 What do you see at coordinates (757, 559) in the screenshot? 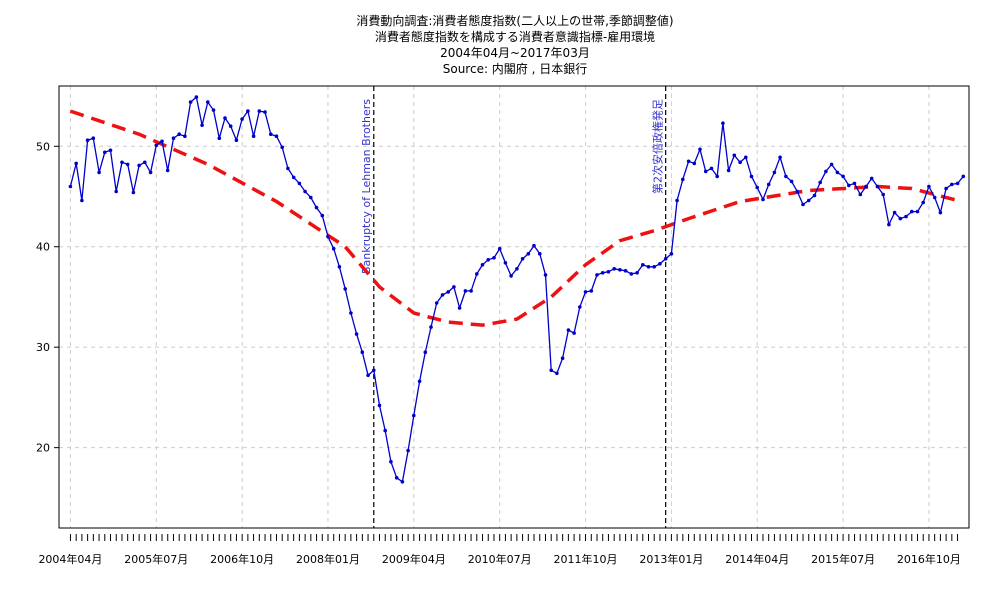
I see `x-tick-label: 2014年04月` at bounding box center [757, 559].